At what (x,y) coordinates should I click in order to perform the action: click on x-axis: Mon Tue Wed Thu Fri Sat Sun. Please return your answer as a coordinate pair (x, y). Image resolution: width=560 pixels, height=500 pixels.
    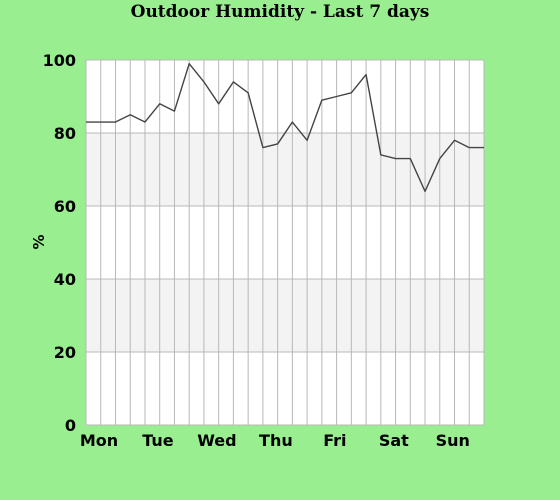
    Looking at the image, I should click on (275, 440).